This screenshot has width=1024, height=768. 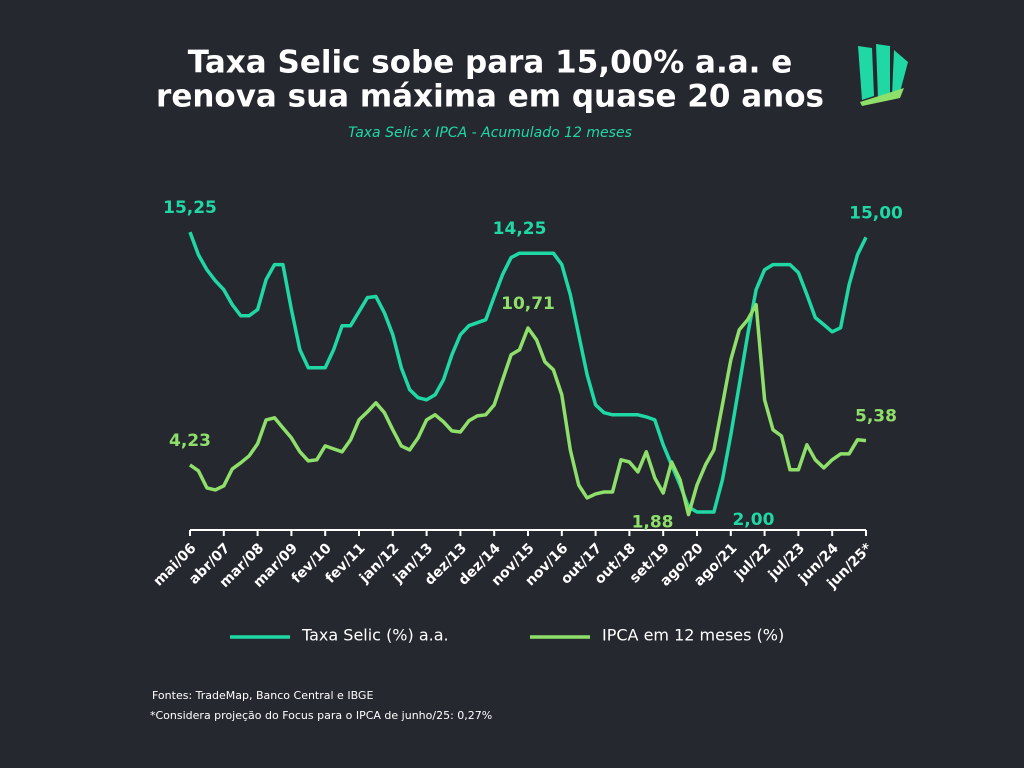 I want to click on data-label: 15,00, so click(x=876, y=213).